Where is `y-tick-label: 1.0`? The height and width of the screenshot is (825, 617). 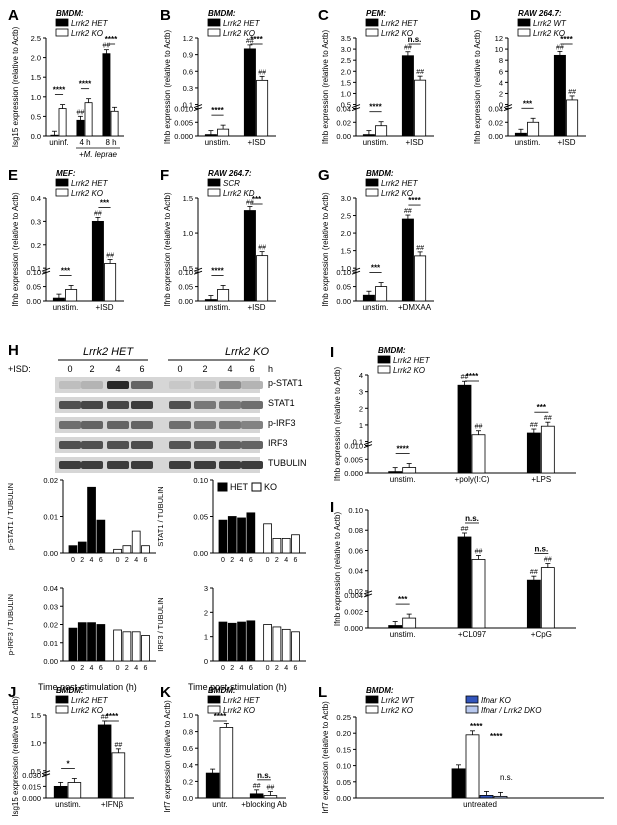 y-tick-label: 1.0 is located at coordinates (188, 715).